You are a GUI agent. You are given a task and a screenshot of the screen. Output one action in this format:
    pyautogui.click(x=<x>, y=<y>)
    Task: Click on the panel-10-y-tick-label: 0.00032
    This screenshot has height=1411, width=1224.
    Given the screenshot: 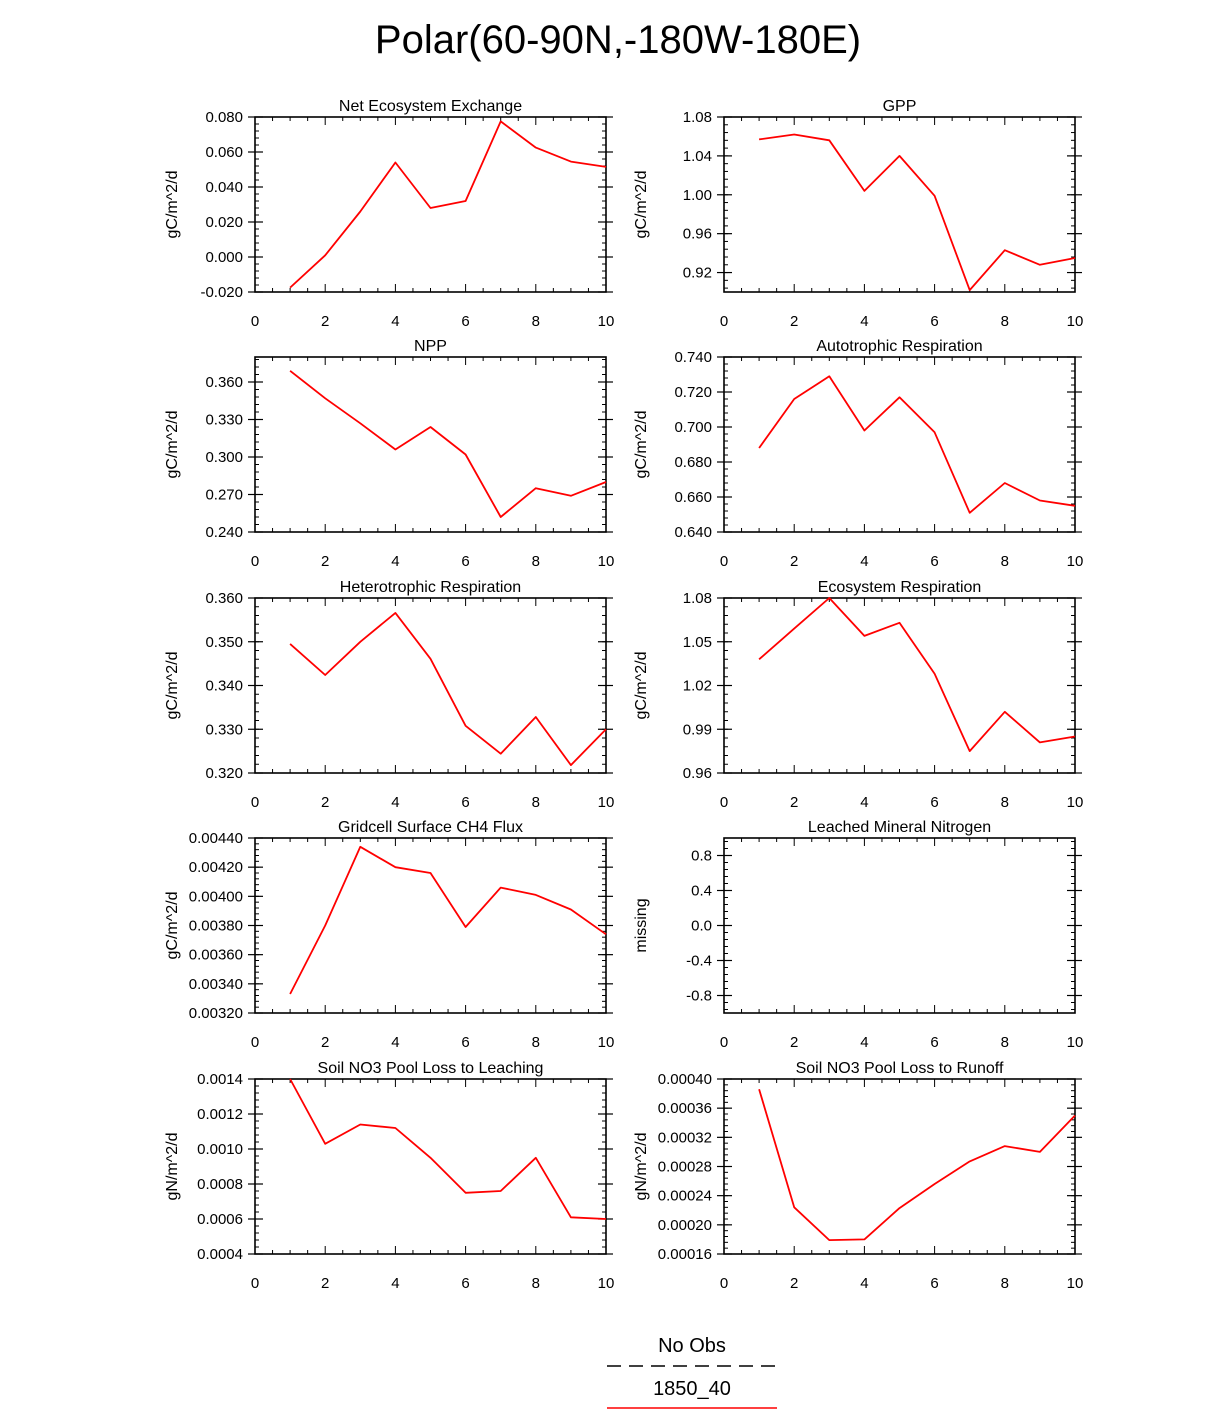 What is the action you would take?
    pyautogui.click(x=685, y=1137)
    